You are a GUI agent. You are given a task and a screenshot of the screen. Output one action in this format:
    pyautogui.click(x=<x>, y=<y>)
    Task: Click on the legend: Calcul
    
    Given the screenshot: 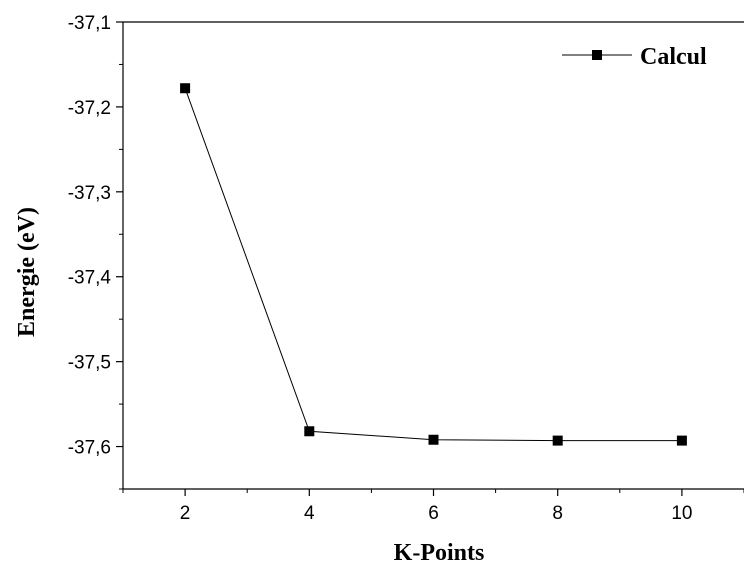 What is the action you would take?
    pyautogui.click(x=634, y=57)
    